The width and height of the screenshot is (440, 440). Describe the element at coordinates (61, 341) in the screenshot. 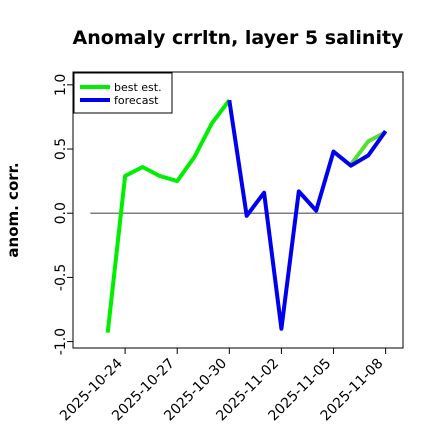

I see `y-tick-label: -1.0` at that location.